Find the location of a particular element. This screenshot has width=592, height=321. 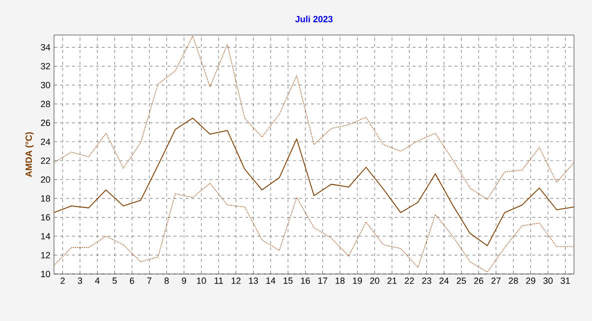

y-tick-label: 12 is located at coordinates (45, 255).